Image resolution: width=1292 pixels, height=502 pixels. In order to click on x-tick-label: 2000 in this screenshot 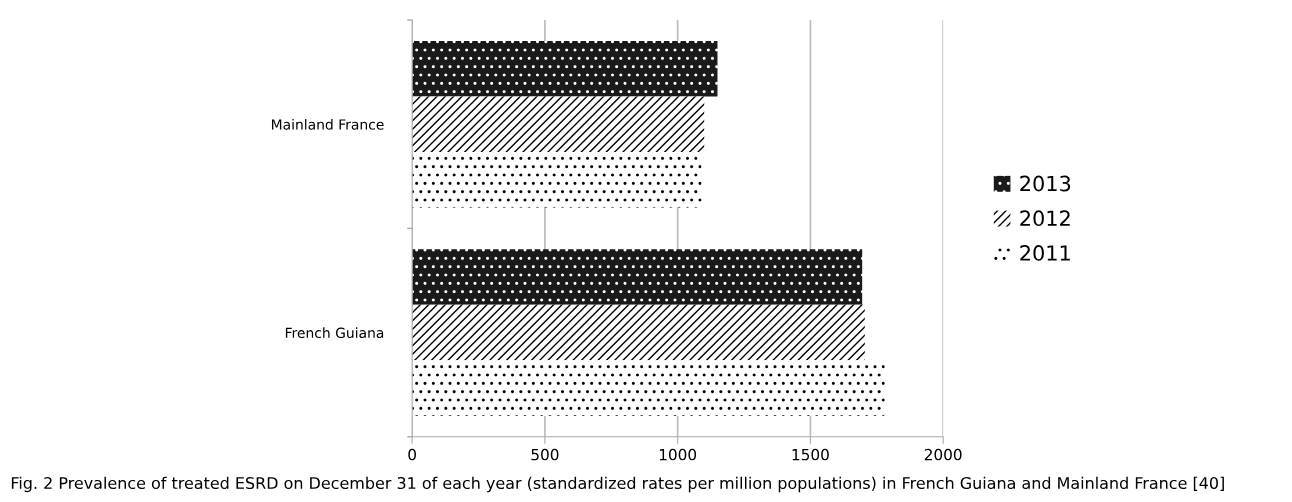, I will do `click(943, 454)`.